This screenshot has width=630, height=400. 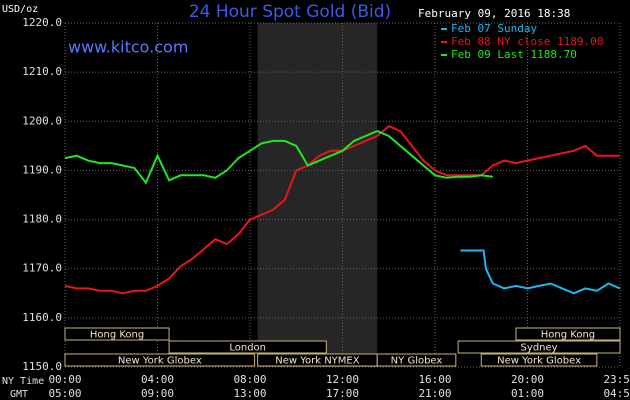 I want to click on x-tick-label: 16:00, so click(x=434, y=379).